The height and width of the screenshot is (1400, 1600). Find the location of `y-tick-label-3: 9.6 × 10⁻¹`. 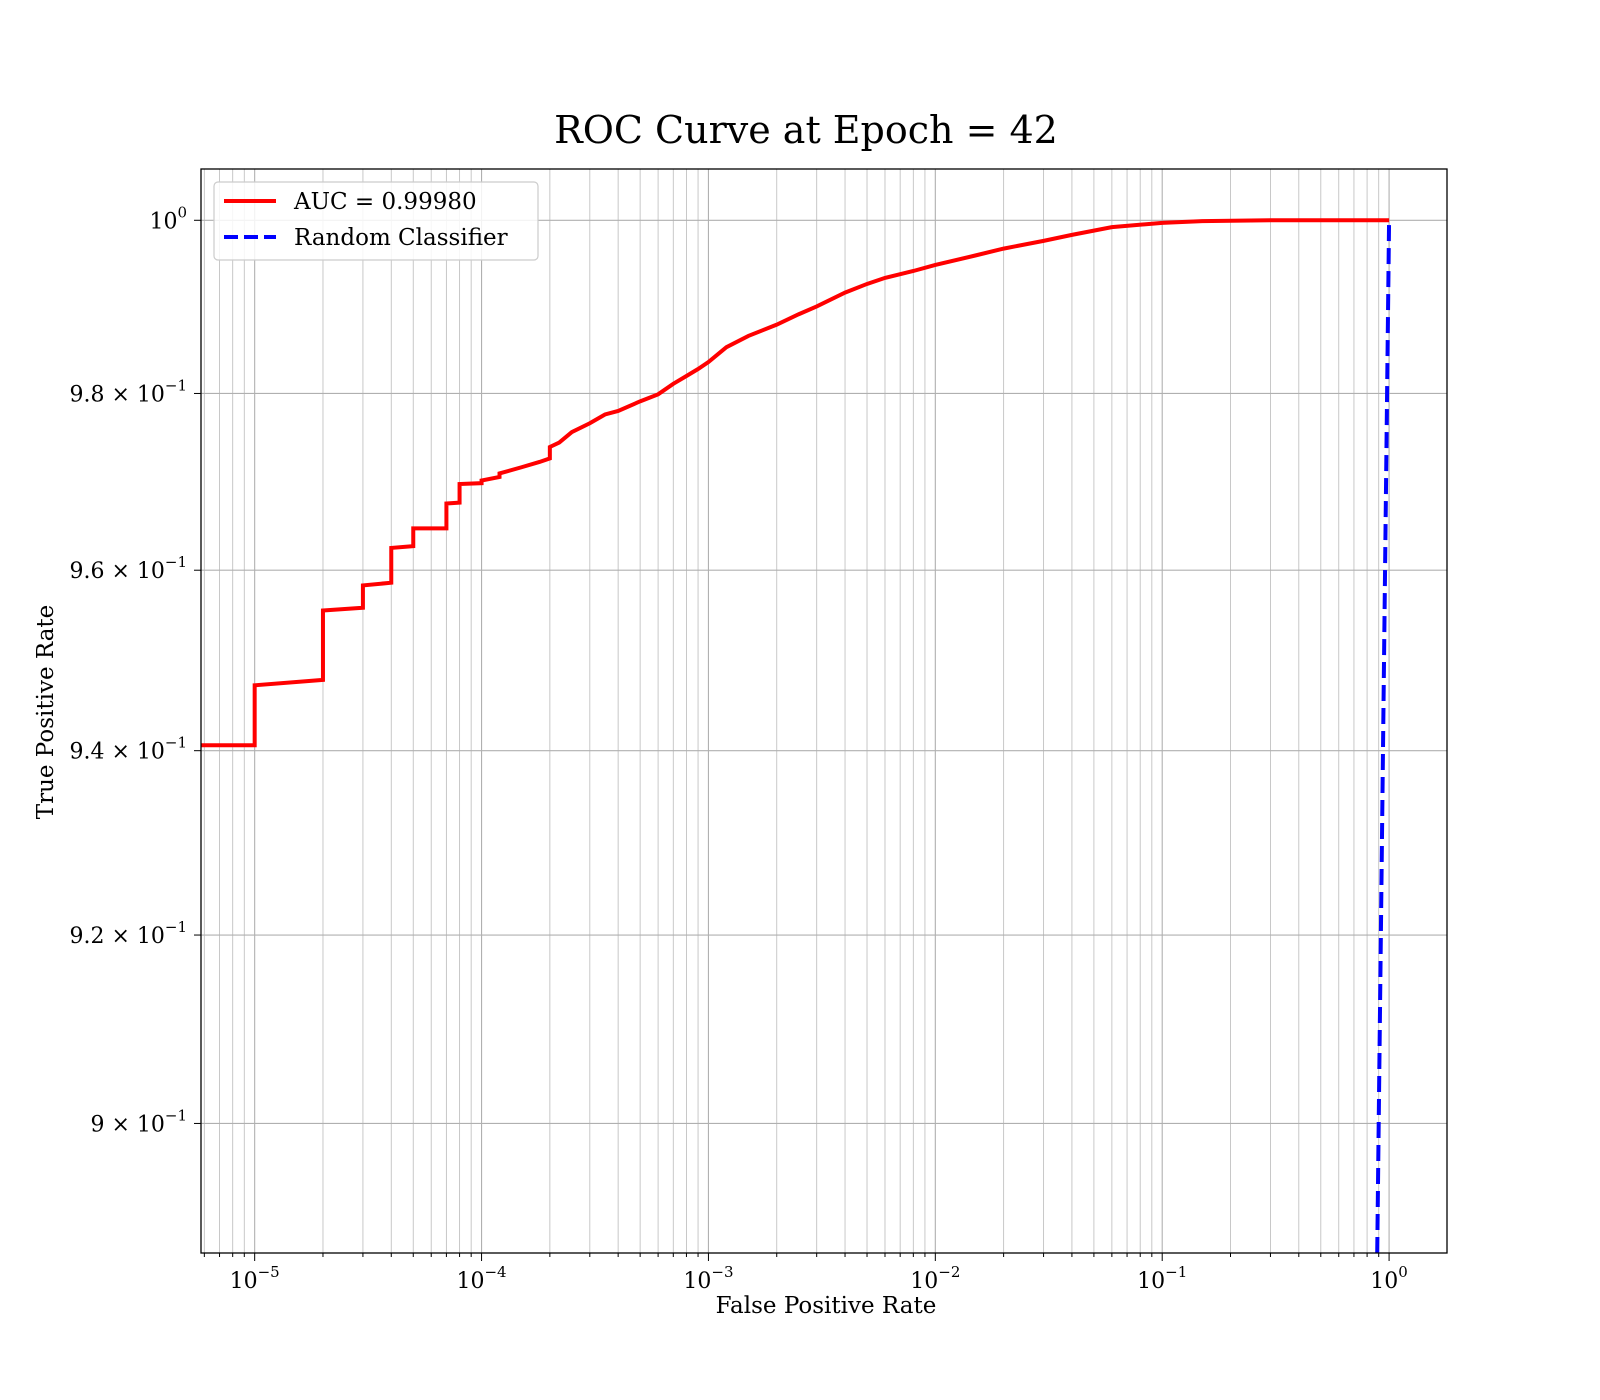

y-tick-label-3: 9.6 × 10⁻¹ is located at coordinates (128, 568).